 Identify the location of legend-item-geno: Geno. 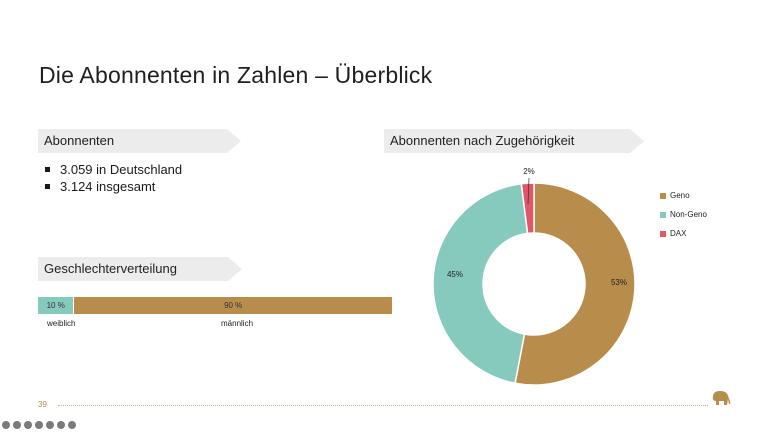
(683, 195).